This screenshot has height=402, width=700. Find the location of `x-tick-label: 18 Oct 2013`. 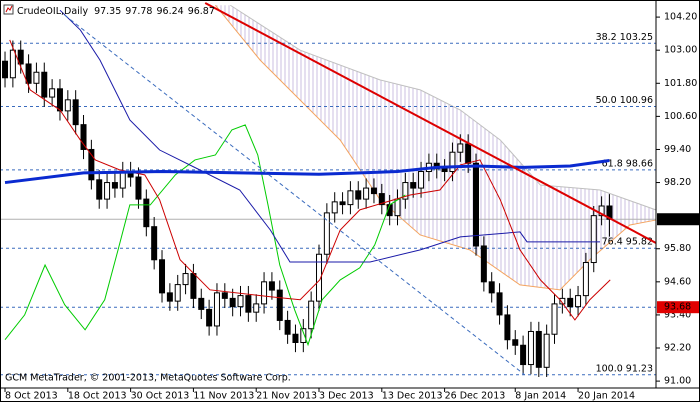

x-tick-label: 18 Oct 2013 is located at coordinates (97, 396).